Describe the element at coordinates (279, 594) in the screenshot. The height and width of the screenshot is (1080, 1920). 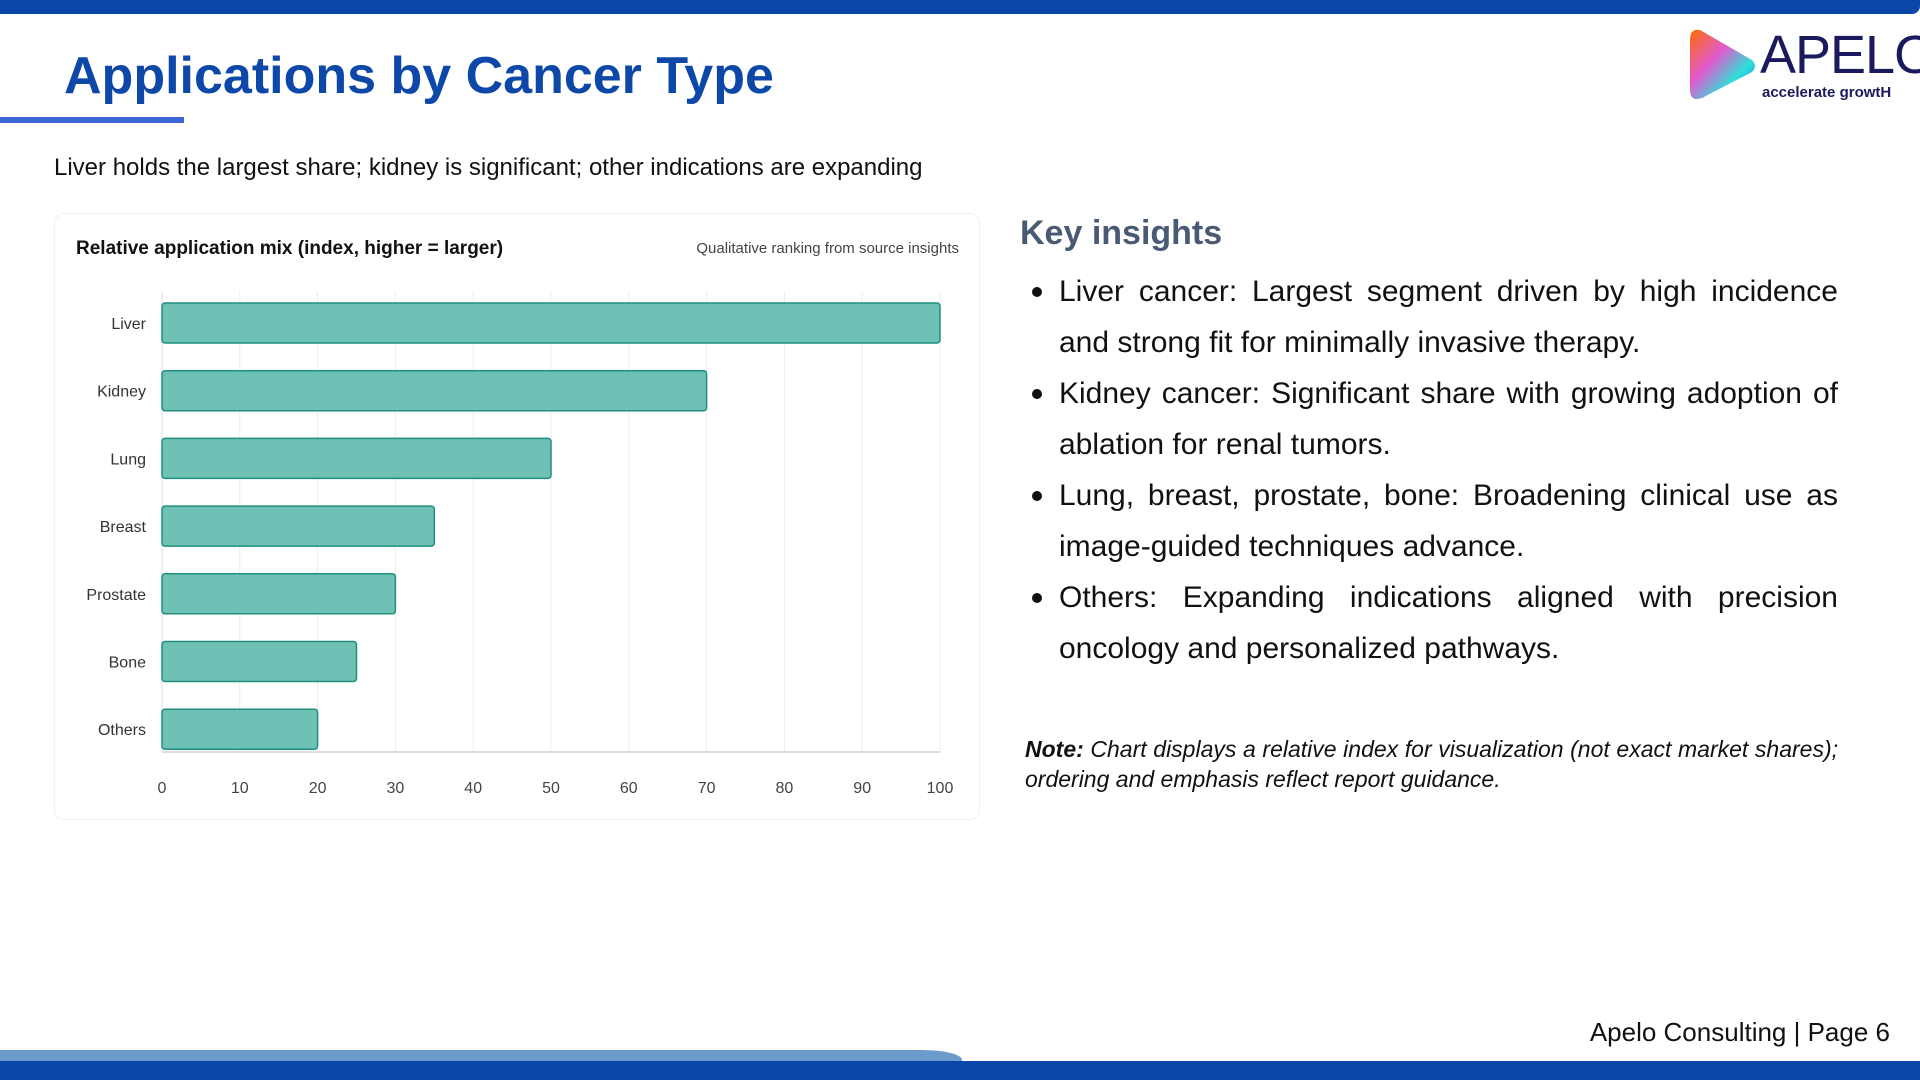
I see `bar-prostate` at that location.